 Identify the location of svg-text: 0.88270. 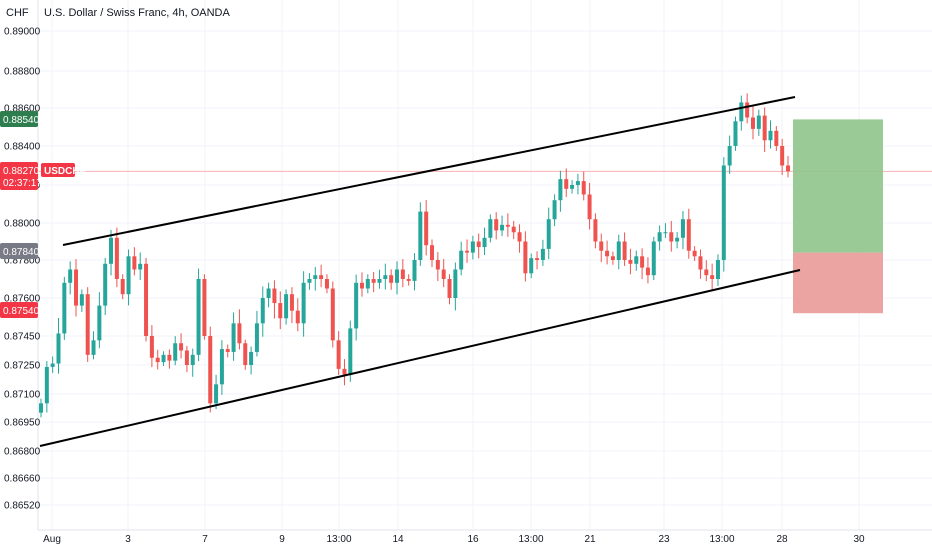
(21, 171).